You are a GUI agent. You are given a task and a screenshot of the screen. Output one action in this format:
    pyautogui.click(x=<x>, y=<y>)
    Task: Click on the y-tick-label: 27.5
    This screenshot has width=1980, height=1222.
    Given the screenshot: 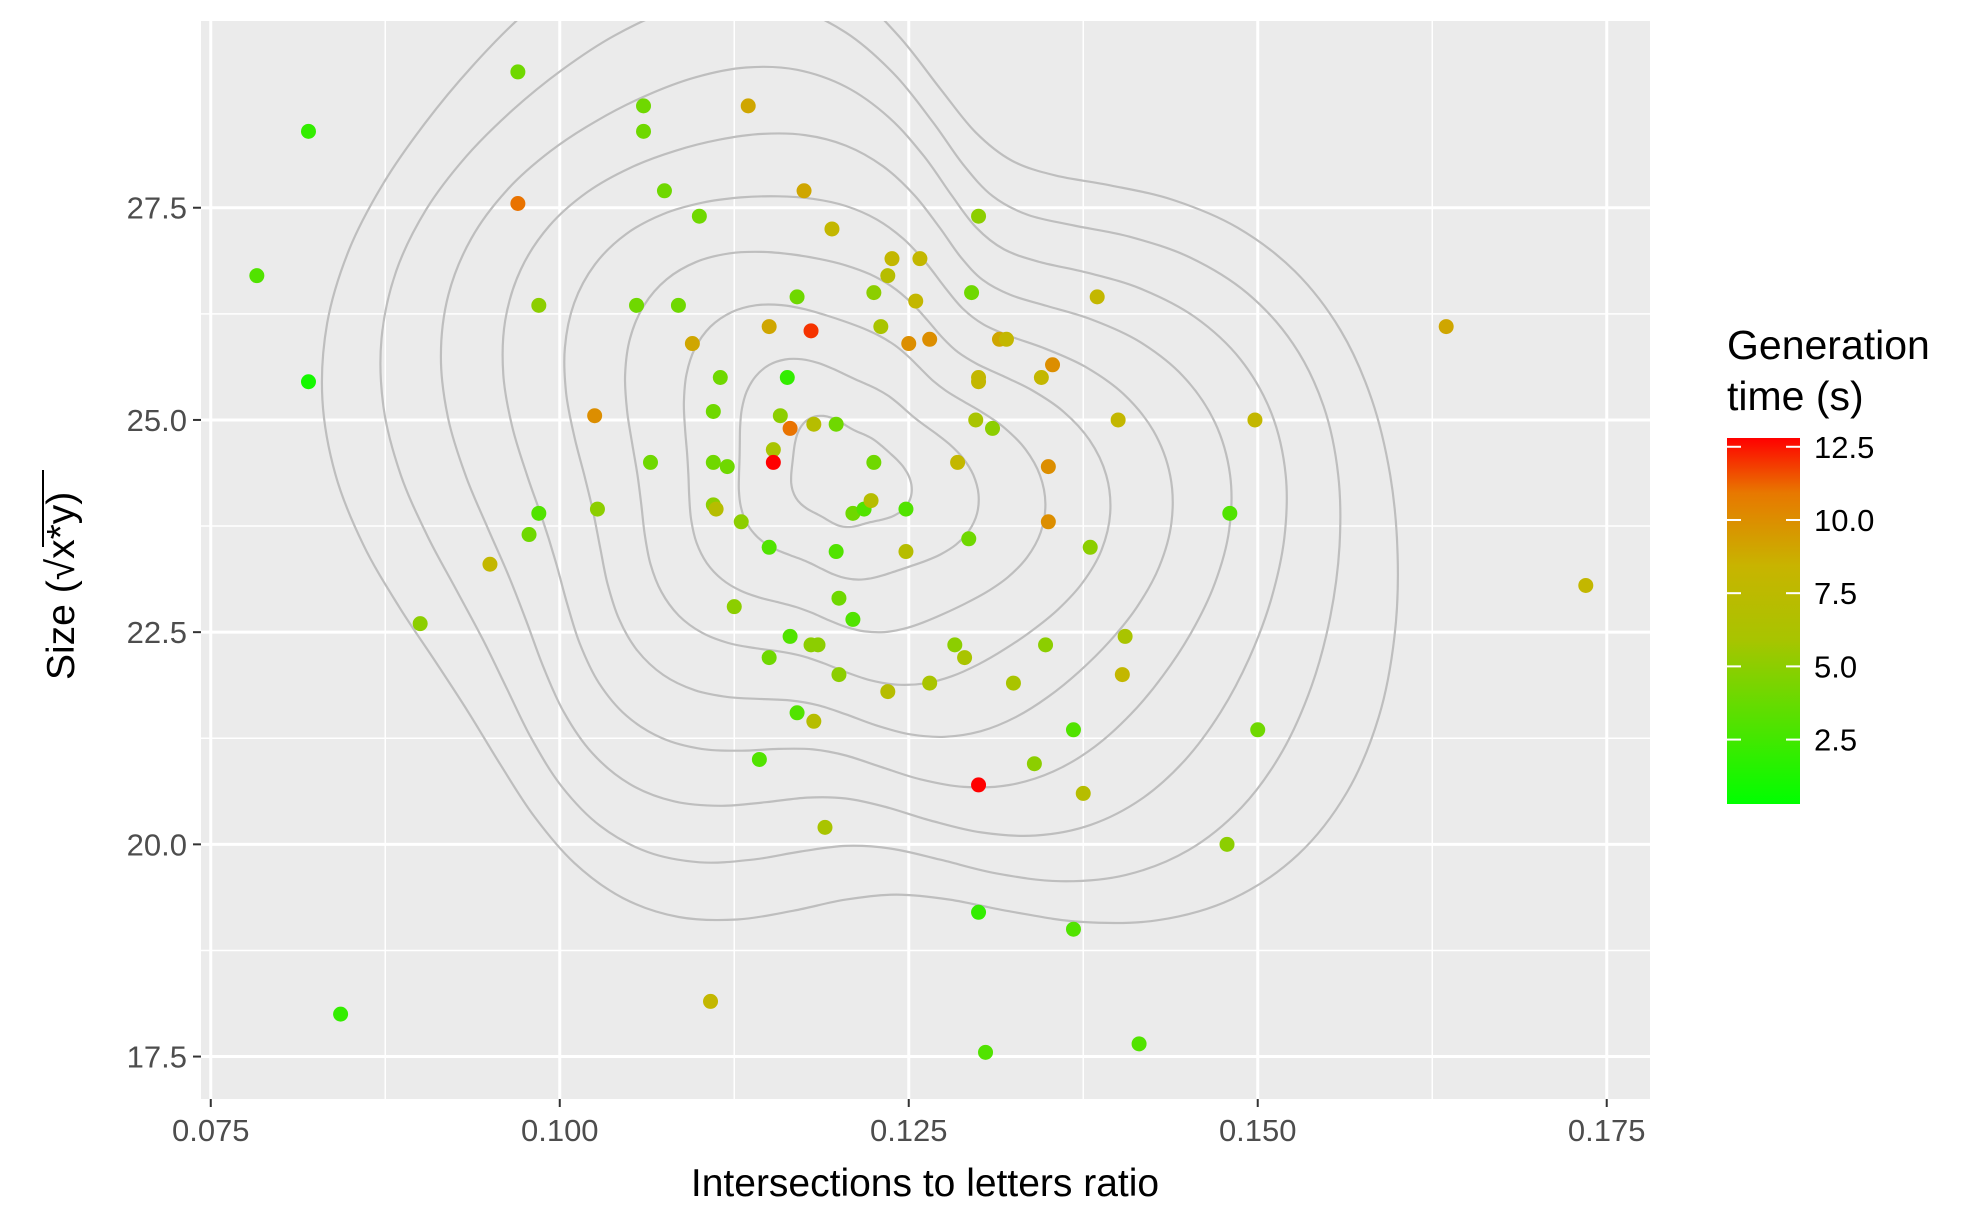 What is the action you would take?
    pyautogui.click(x=157, y=208)
    